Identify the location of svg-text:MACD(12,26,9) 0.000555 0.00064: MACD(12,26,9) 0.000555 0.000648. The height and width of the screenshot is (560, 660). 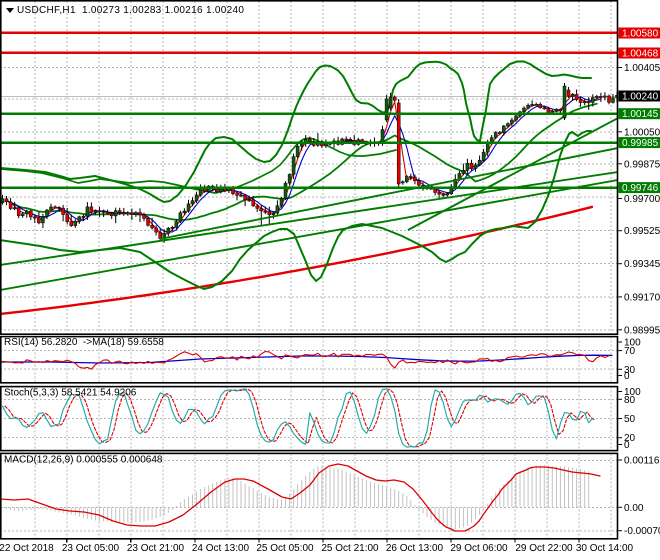
(83, 460).